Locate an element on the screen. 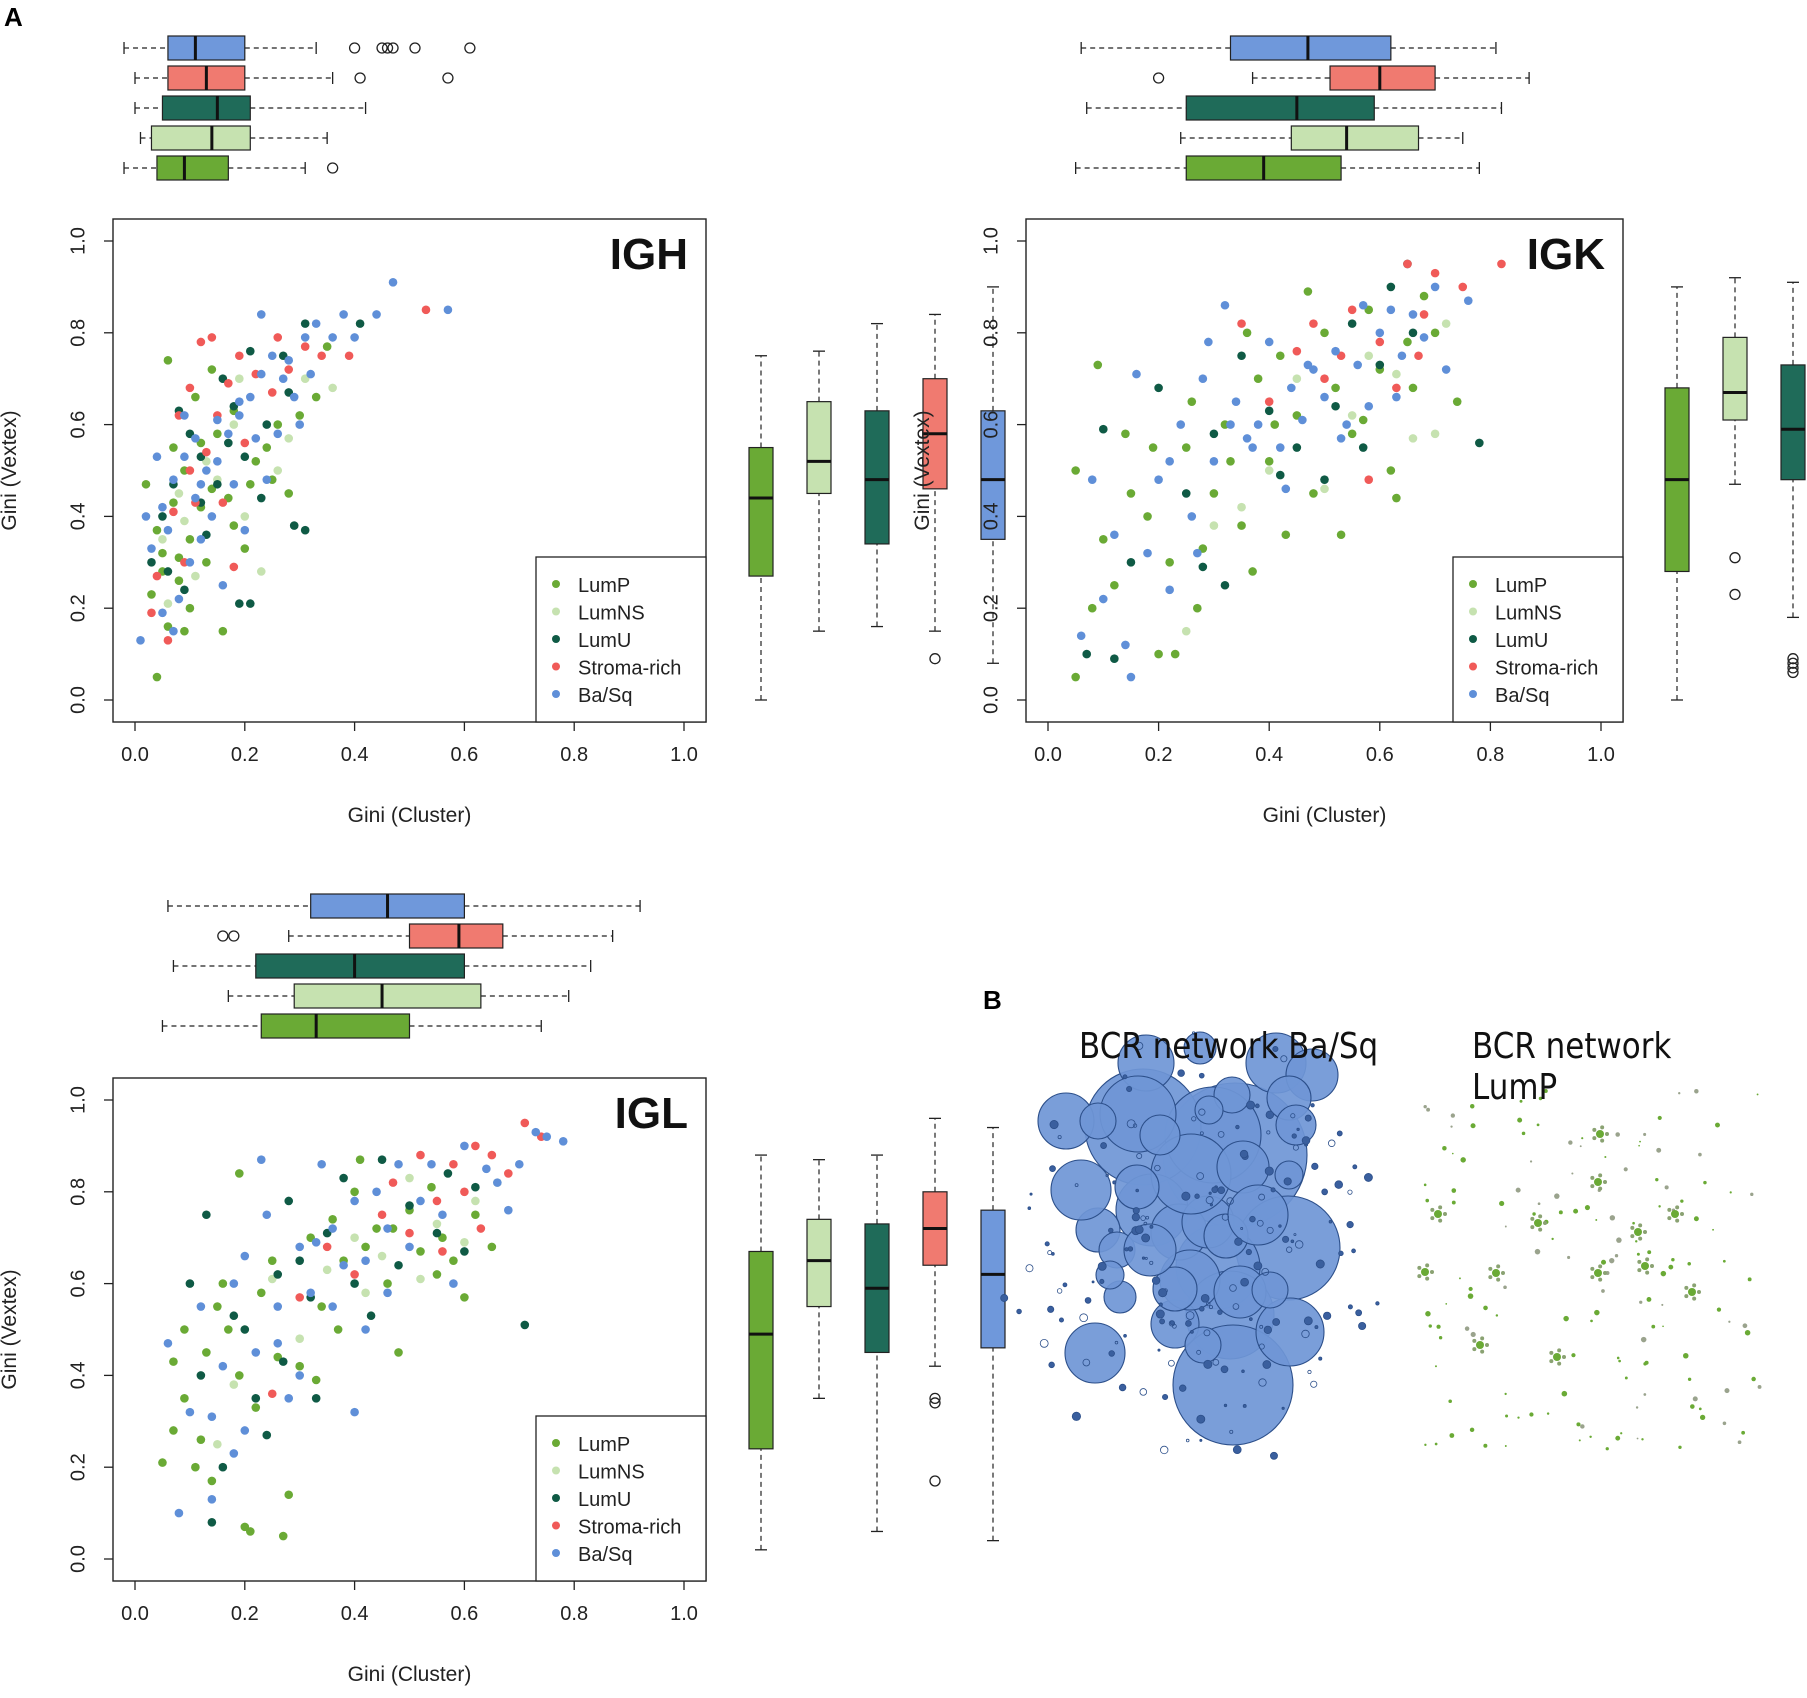 The image size is (1807, 1698). network-title-lump: BCR network LumP is located at coordinates (1572, 1067).